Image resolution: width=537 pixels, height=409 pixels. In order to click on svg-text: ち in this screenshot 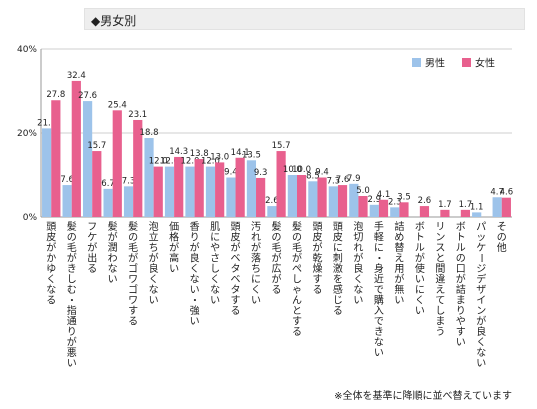, I will do `click(256, 269)`.